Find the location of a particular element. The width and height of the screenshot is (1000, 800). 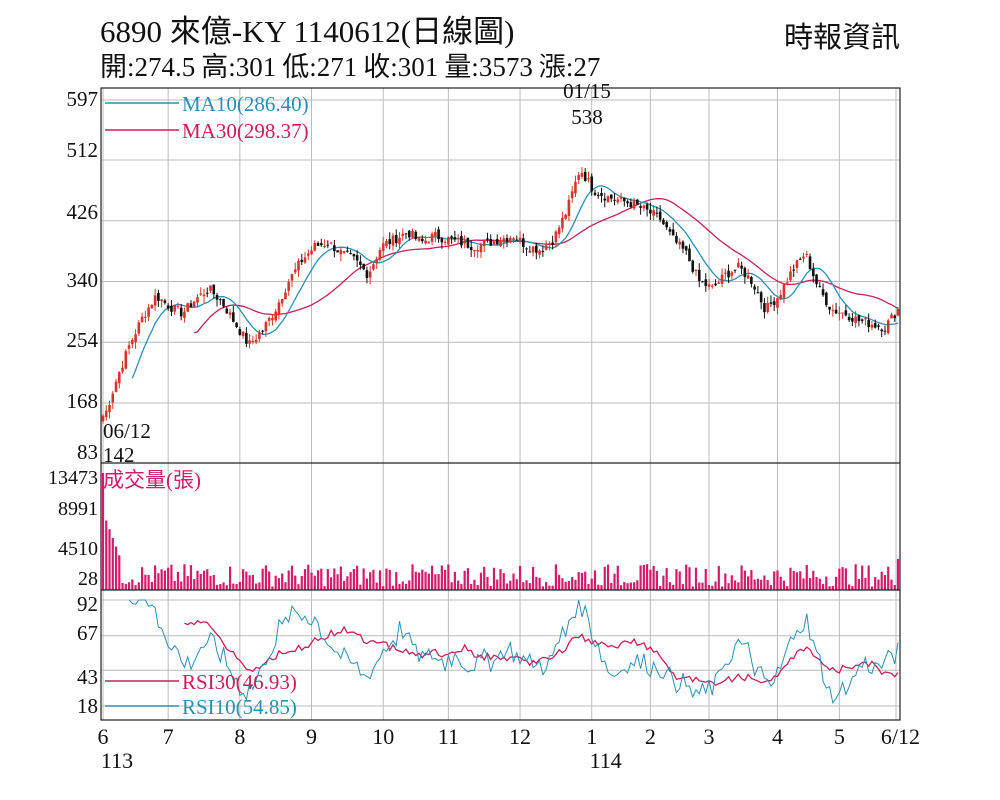

month-label: 3 is located at coordinates (709, 736).